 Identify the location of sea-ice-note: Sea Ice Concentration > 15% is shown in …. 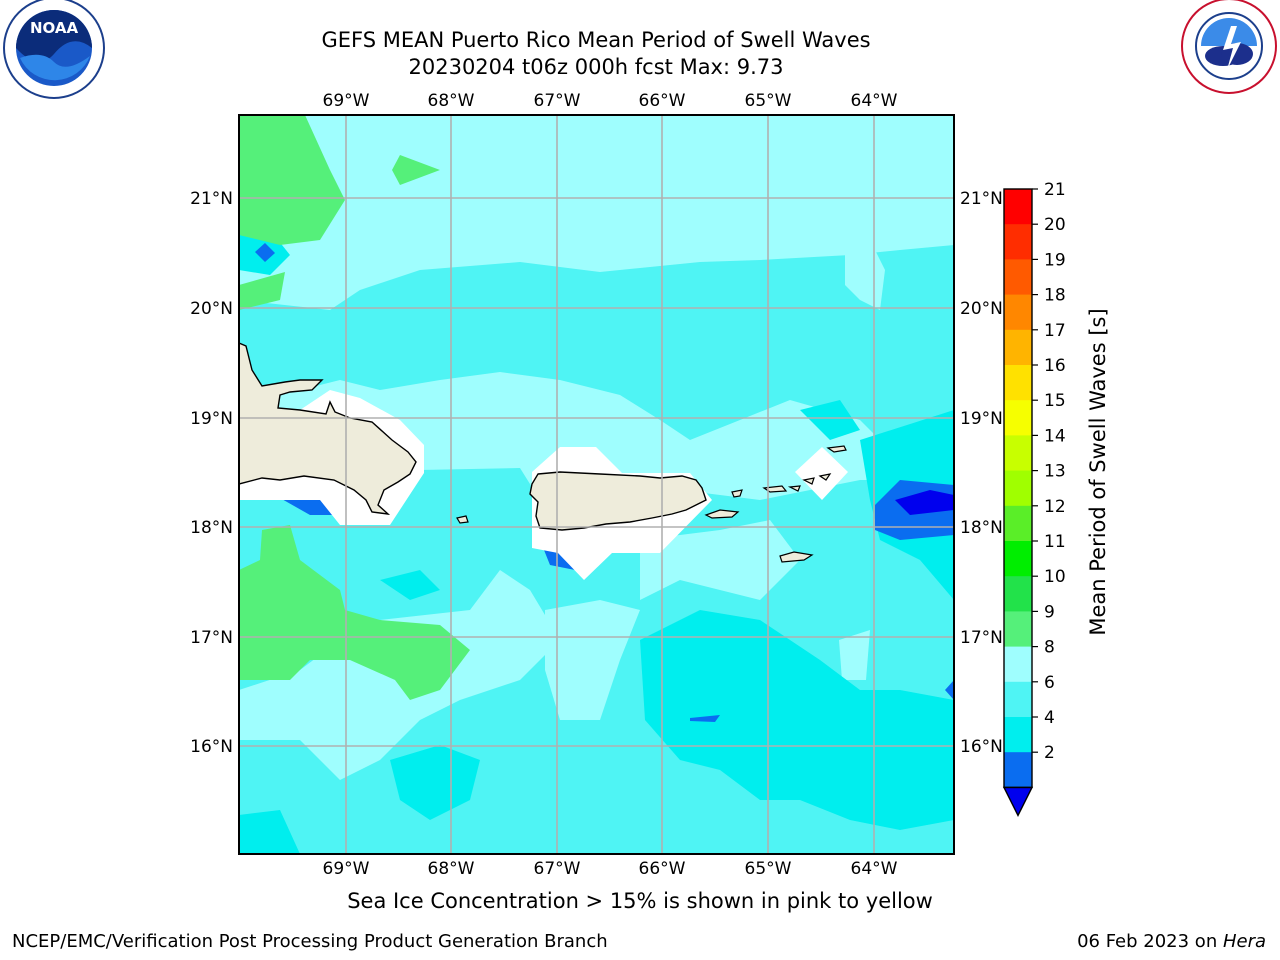
(640, 901).